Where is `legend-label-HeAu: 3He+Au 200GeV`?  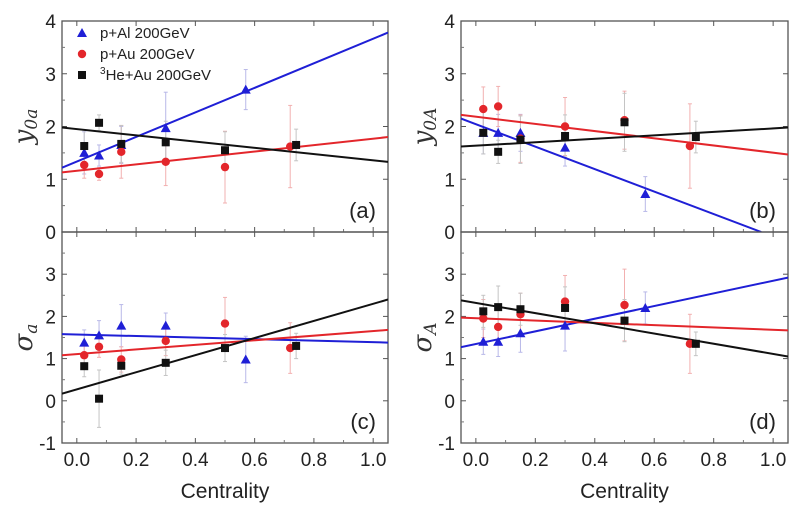 legend-label-HeAu: 3He+Au 200GeV is located at coordinates (155, 75).